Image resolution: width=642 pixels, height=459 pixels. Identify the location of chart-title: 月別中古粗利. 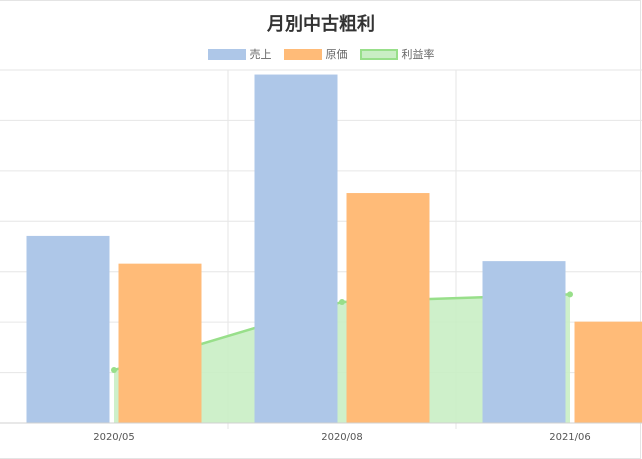
(321, 24).